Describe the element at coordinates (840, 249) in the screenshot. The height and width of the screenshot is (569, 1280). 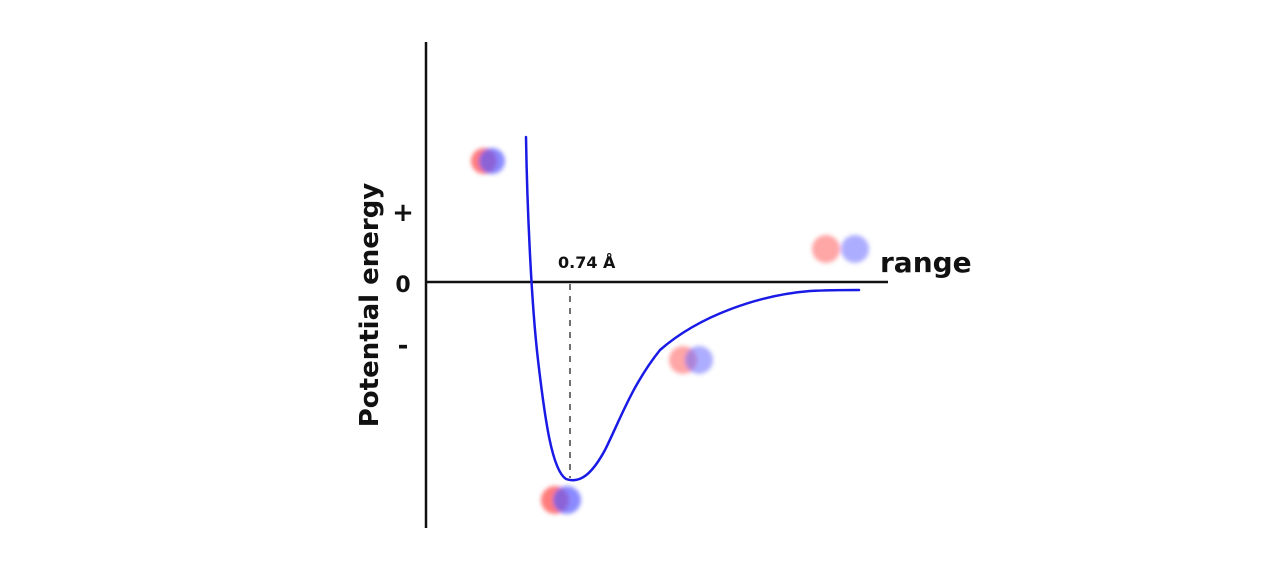
I see `atom-pair-separated` at that location.